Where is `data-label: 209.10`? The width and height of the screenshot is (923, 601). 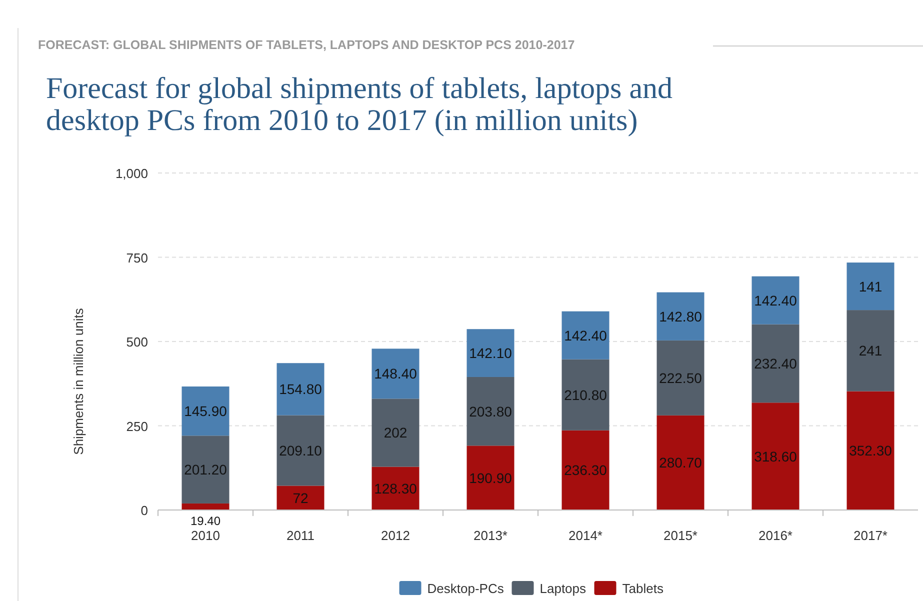
data-label: 209.10 is located at coordinates (300, 450).